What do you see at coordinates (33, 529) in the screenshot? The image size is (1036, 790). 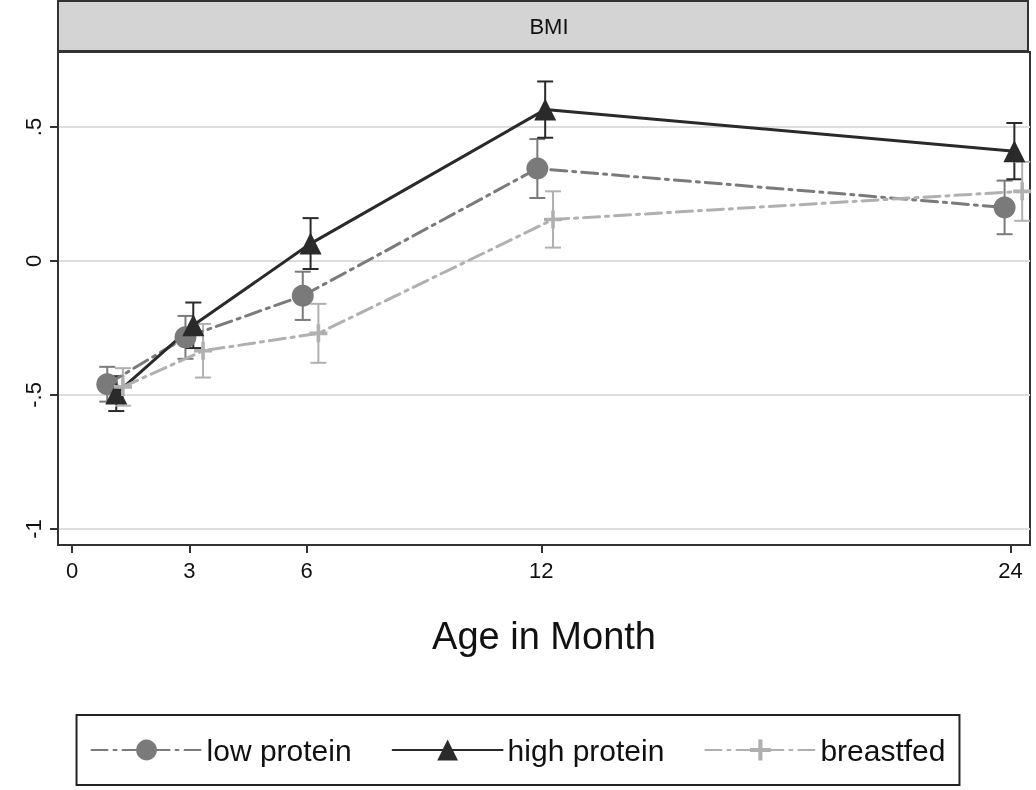 I see `y-tick-label: -1` at bounding box center [33, 529].